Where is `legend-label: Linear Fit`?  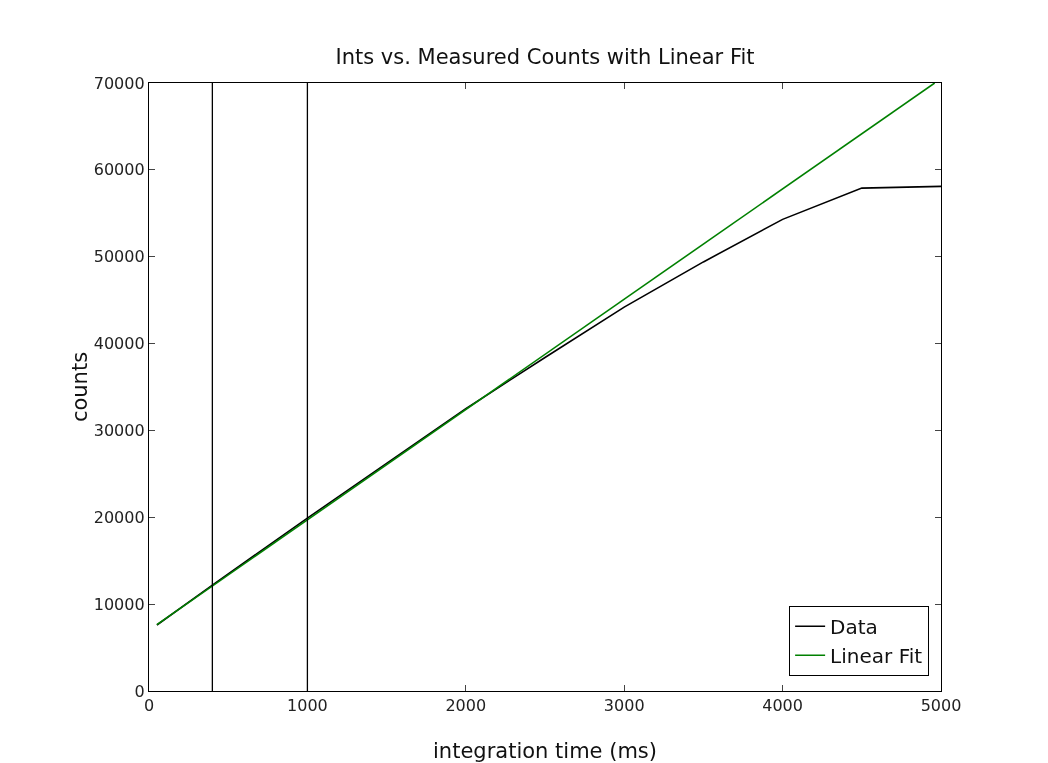 legend-label: Linear Fit is located at coordinates (876, 656).